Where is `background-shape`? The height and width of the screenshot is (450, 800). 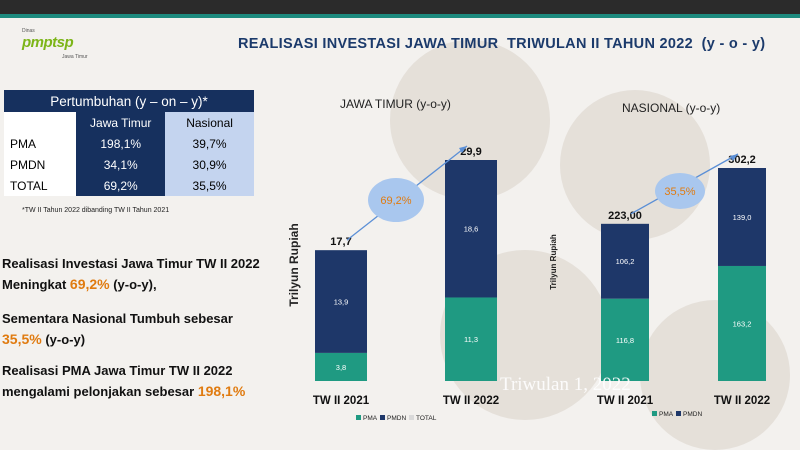 background-shape is located at coordinates (635, 165).